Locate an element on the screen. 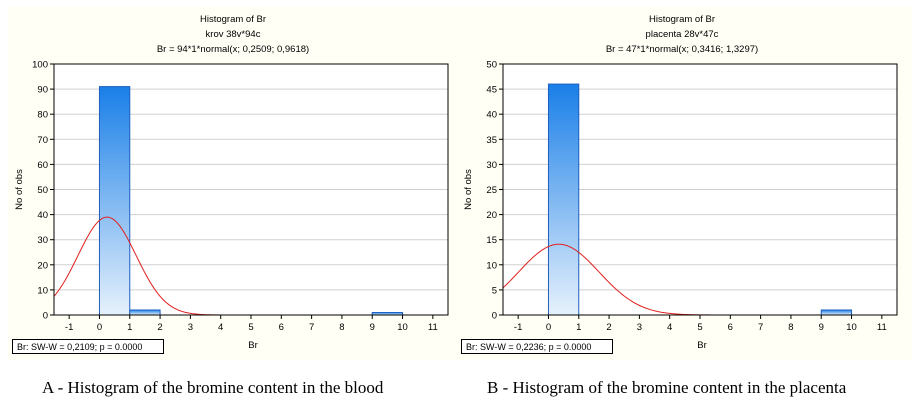 The height and width of the screenshot is (407, 920). chart-fit-label: Br = 94*1*normal(x; 0,2509; 0,9618) is located at coordinates (233, 49).